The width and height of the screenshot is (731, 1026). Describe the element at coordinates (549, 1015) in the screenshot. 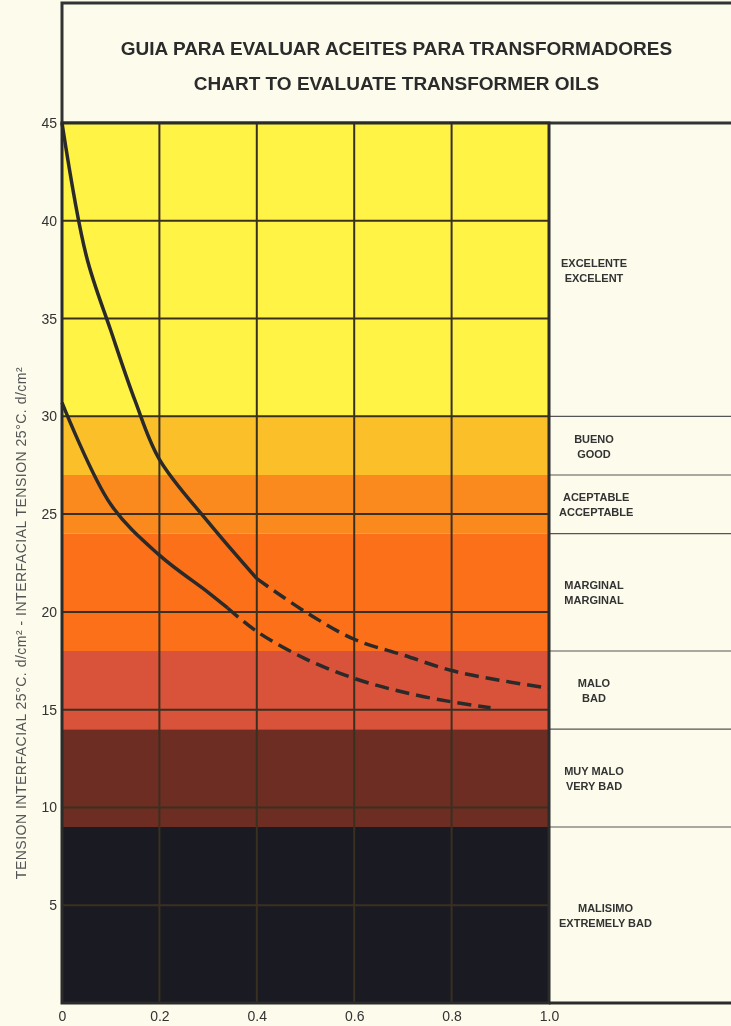

I see `x-tick-label: 1.0` at that location.